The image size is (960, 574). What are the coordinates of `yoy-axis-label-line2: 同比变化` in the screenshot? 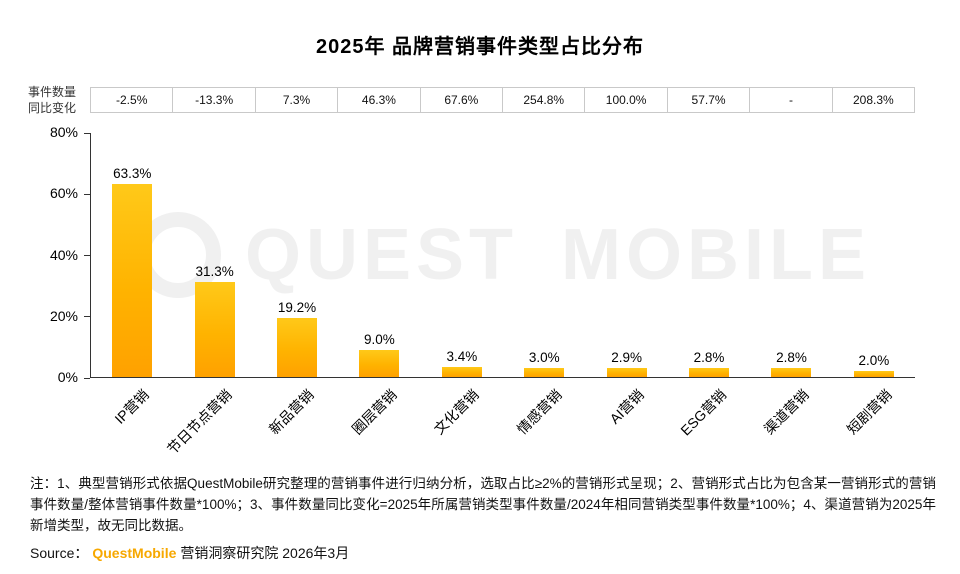 It's located at (52, 107).